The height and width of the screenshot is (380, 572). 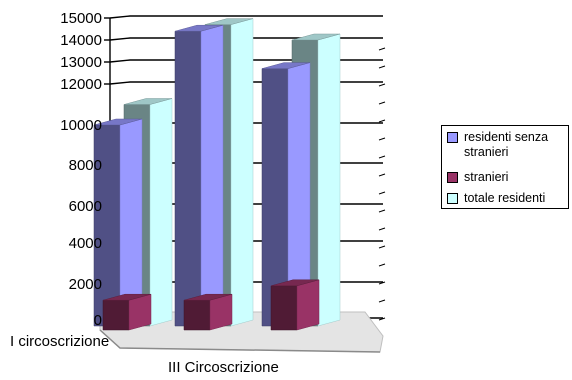 I want to click on x-category-label: III Circoscrizione, so click(x=223, y=367).